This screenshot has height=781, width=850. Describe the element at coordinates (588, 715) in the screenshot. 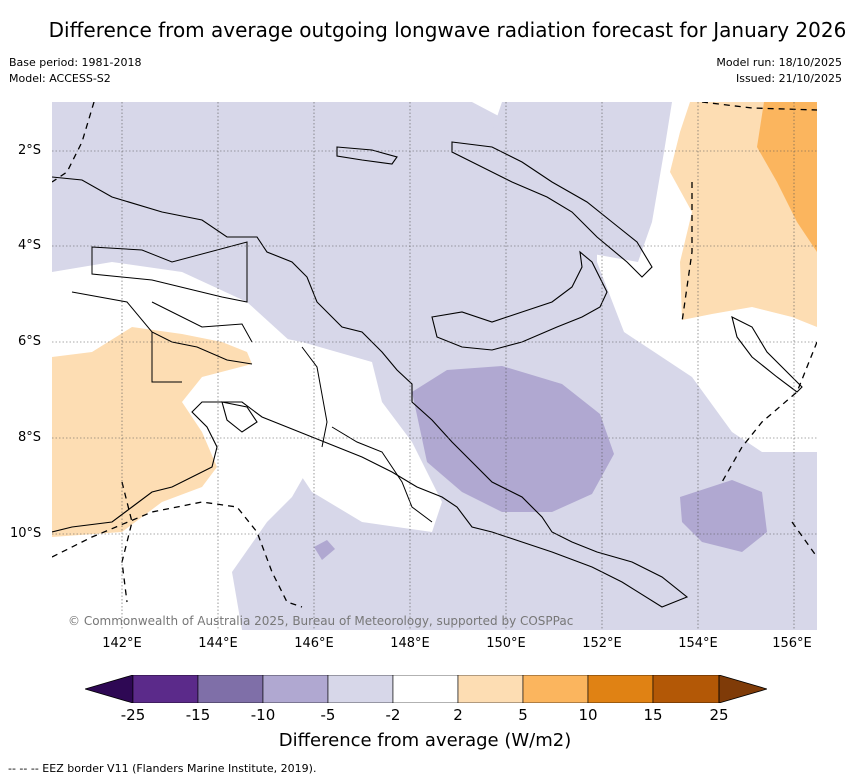

I see `colorbar-tick-label: 10` at that location.